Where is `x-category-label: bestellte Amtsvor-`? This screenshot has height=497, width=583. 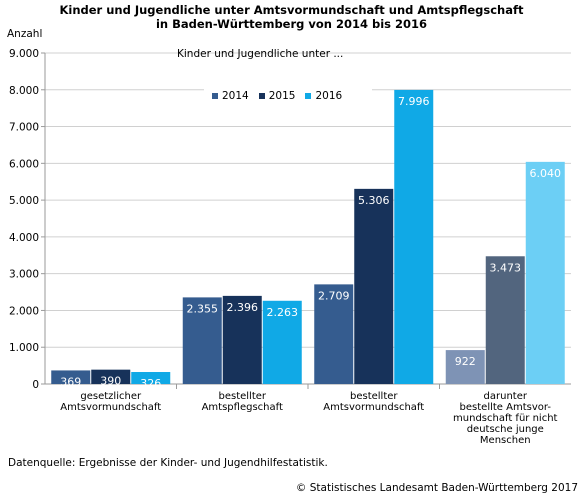 x-category-label: bestellte Amtsvor- is located at coordinates (506, 407).